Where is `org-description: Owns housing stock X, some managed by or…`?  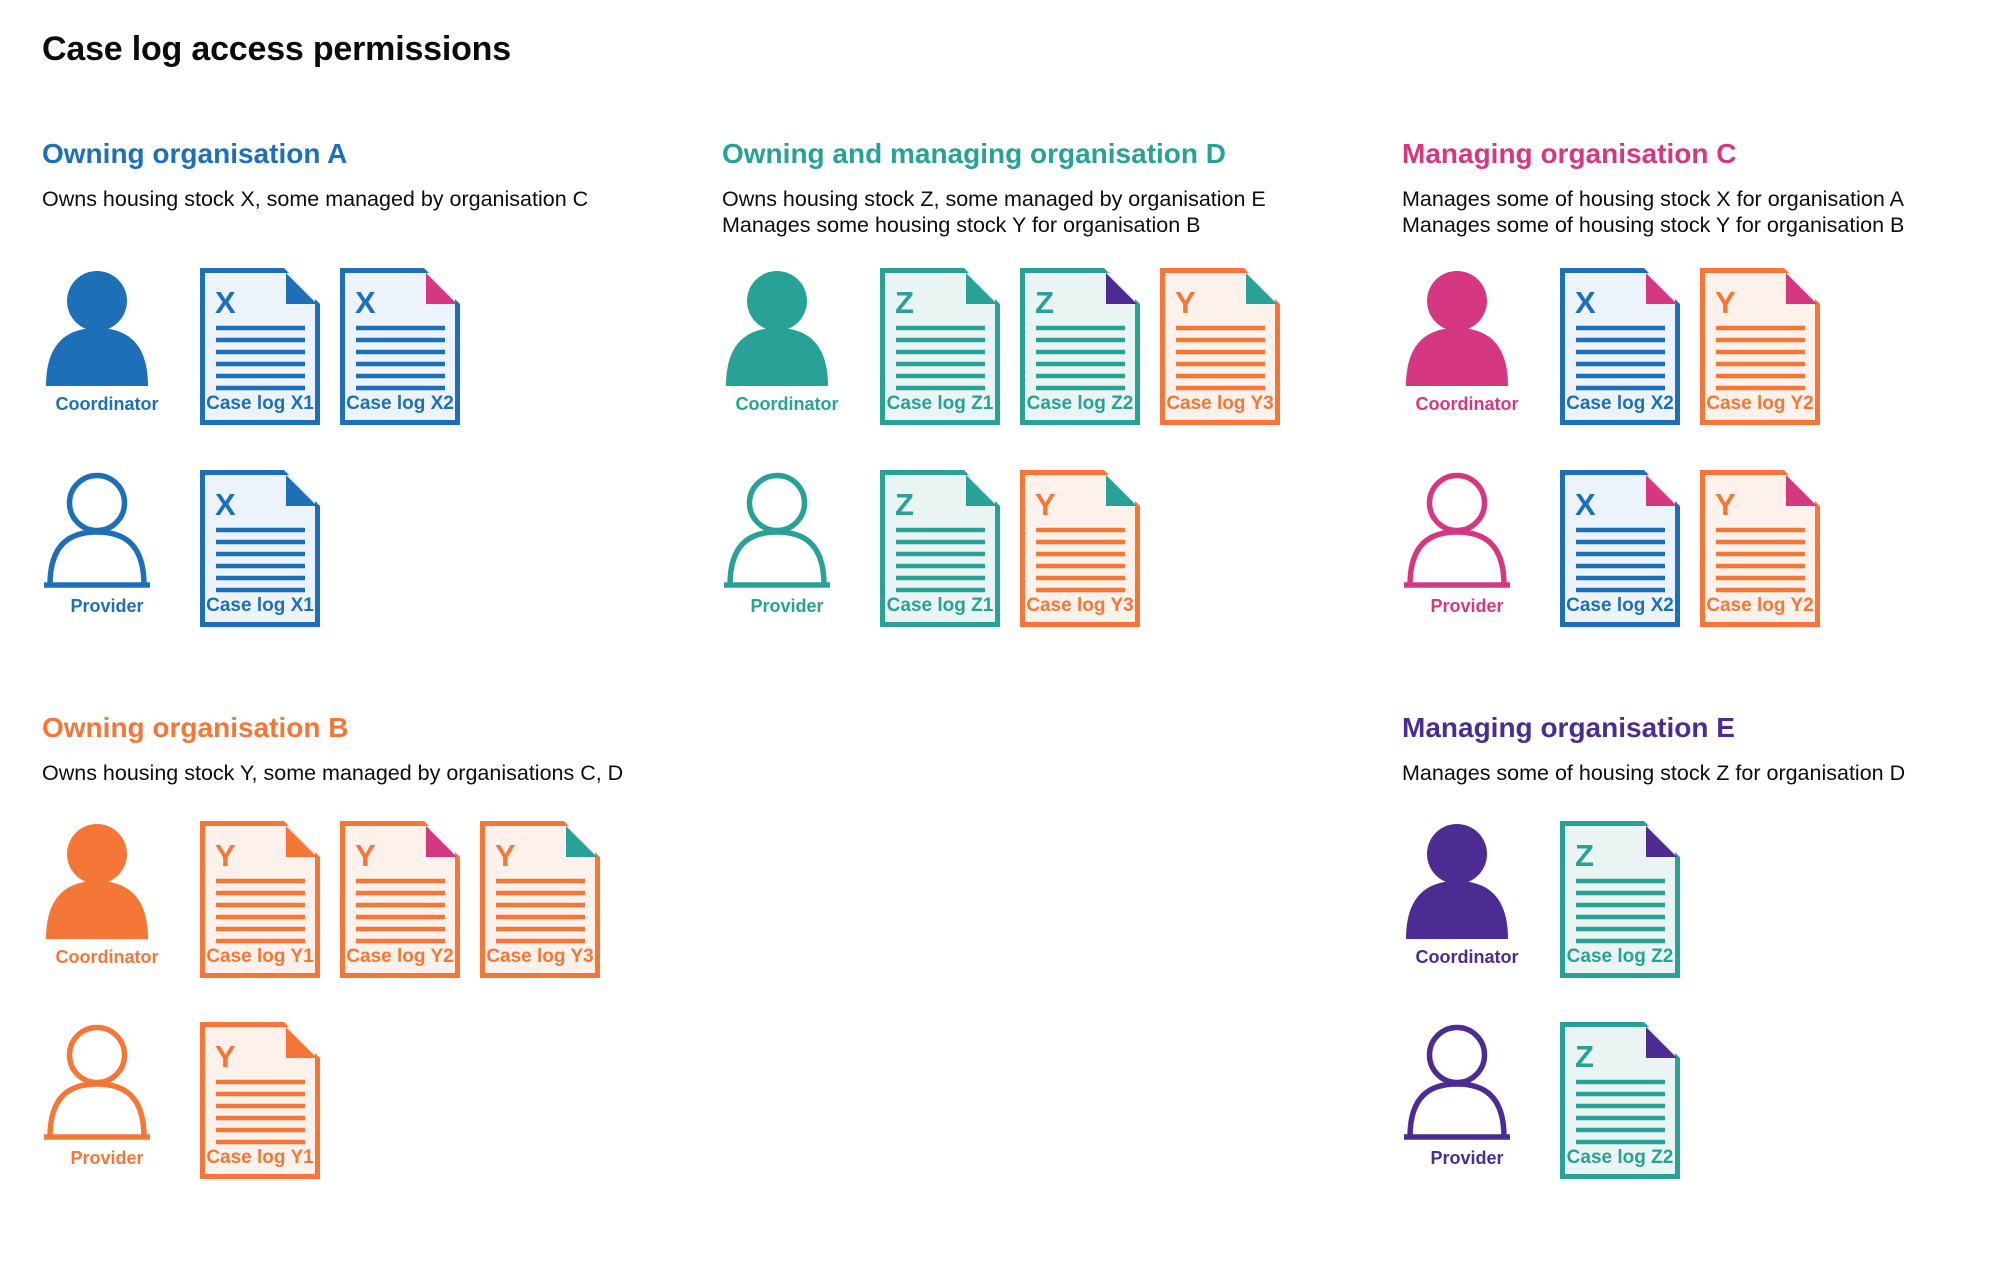
org-description: Owns housing stock X, some managed by or… is located at coordinates (315, 199).